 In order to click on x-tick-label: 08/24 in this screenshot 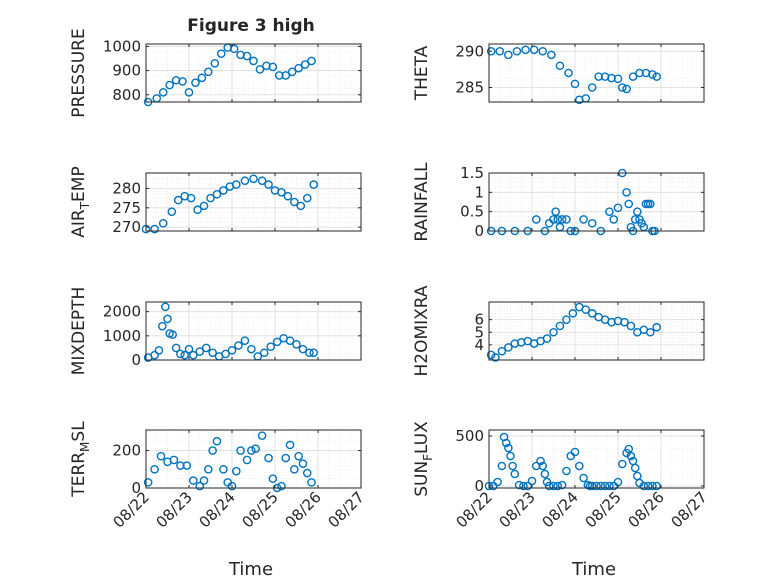, I will do `click(217, 509)`.